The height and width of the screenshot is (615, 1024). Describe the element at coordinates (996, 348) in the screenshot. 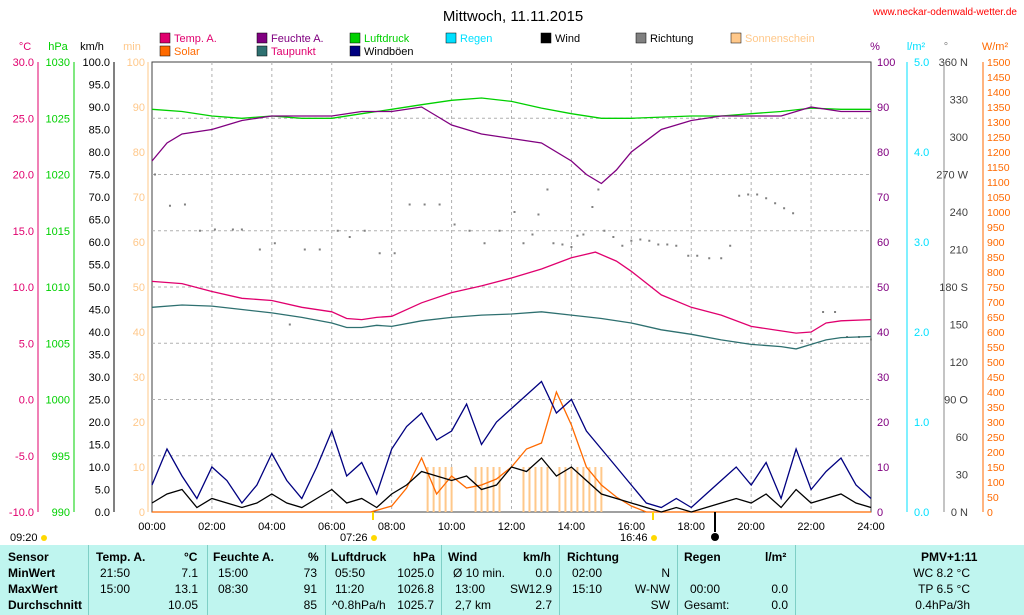

I see `solar-tick-label: 550` at that location.